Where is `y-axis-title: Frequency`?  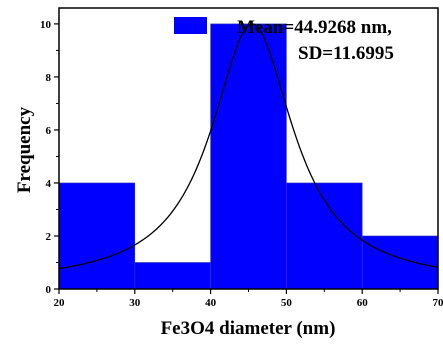
y-axis-title: Frequency is located at coordinates (24, 149).